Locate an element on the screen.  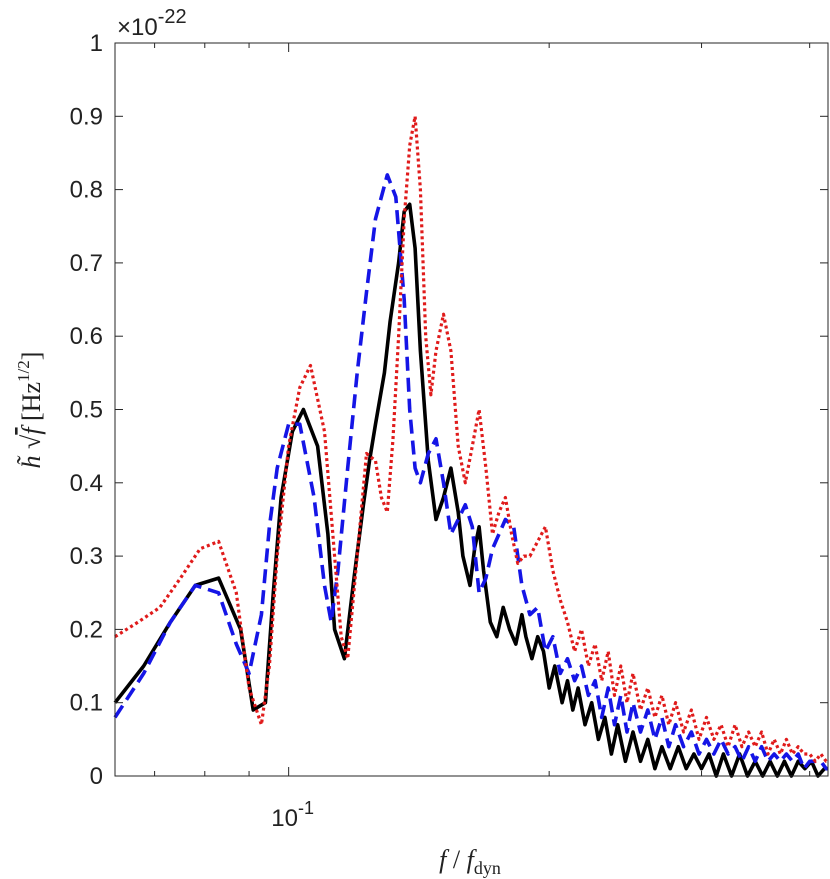
x-axis-label-f: f is located at coordinates (444, 859).